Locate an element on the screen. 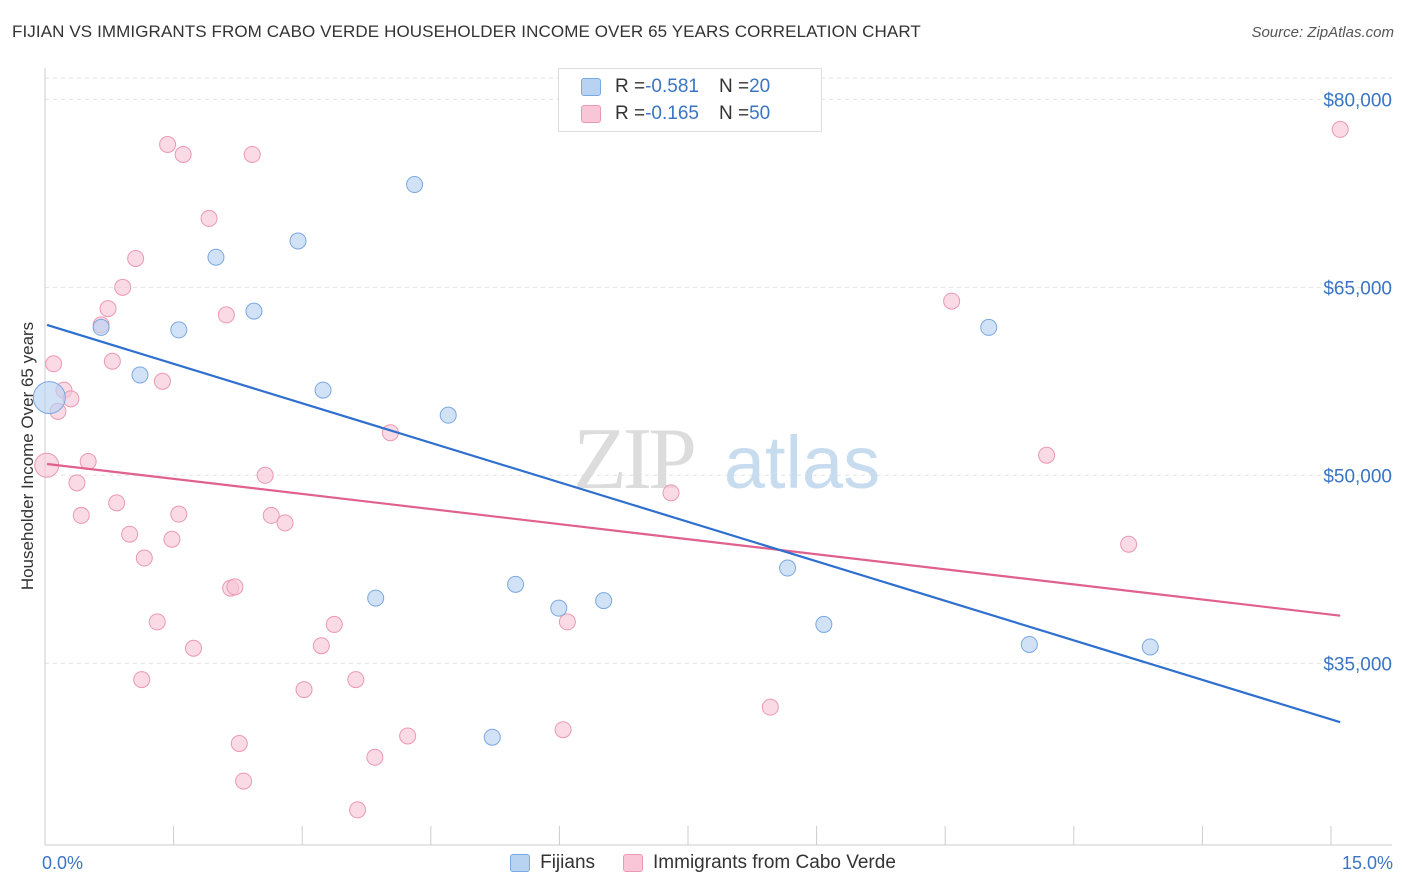  legend-row-fijians: R = -0.581 N = 20 is located at coordinates (675, 87).